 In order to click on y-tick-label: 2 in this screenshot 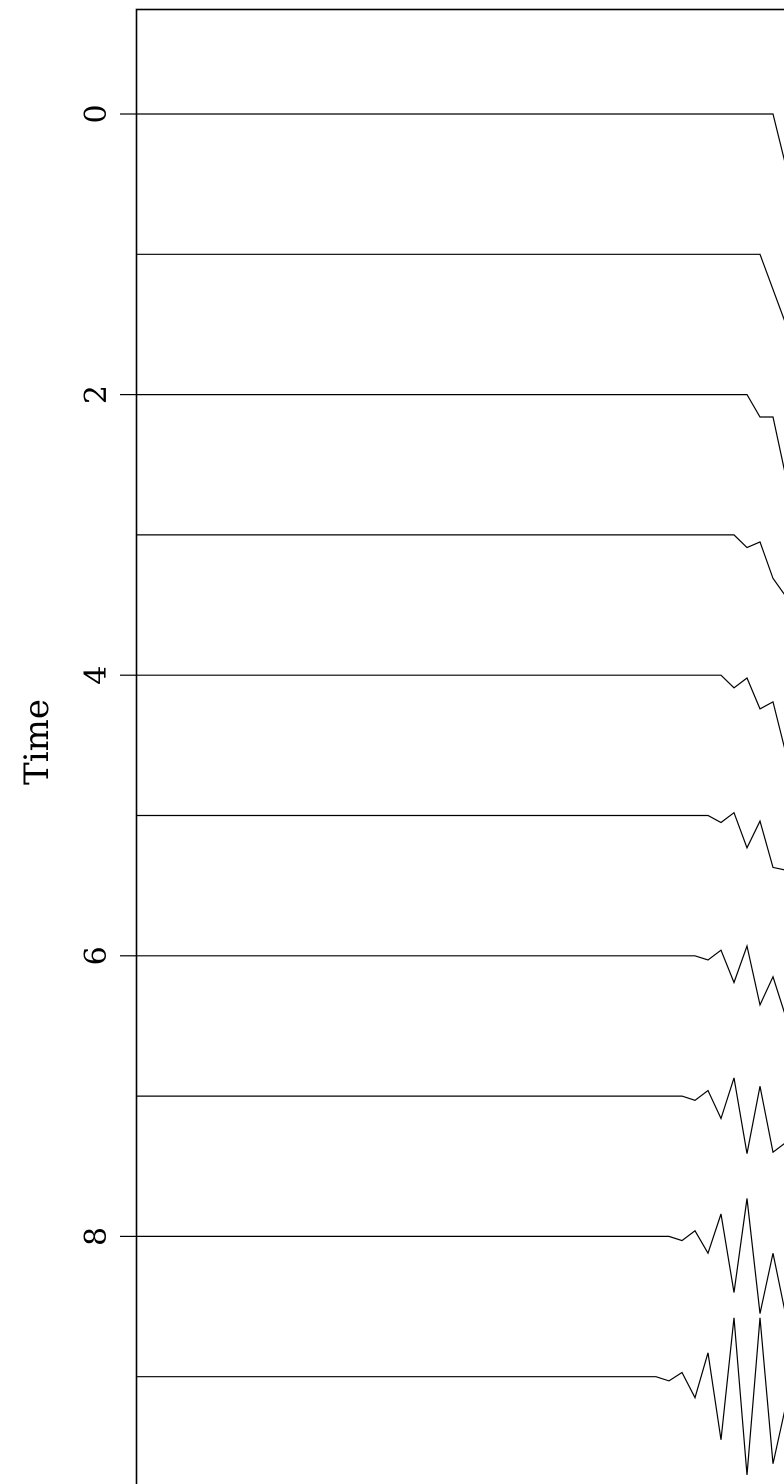, I will do `click(96, 394)`.